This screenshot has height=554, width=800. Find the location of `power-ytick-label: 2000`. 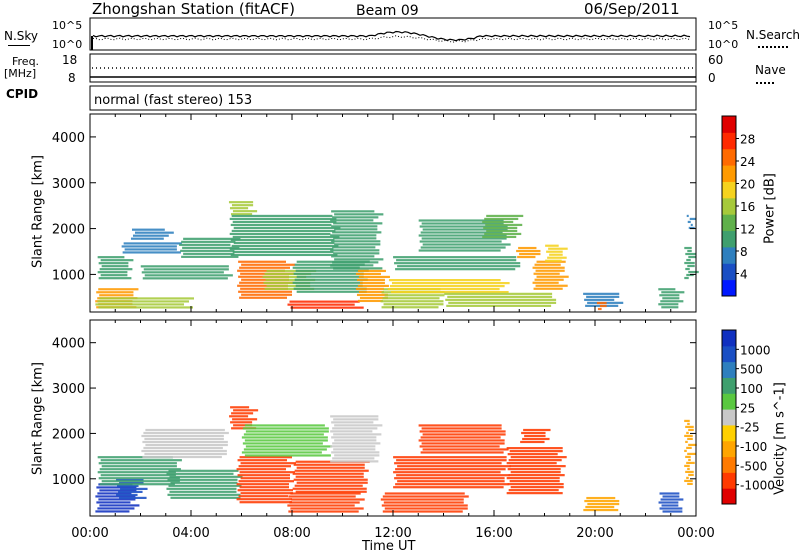

power-ytick-label: 2000 is located at coordinates (68, 230).